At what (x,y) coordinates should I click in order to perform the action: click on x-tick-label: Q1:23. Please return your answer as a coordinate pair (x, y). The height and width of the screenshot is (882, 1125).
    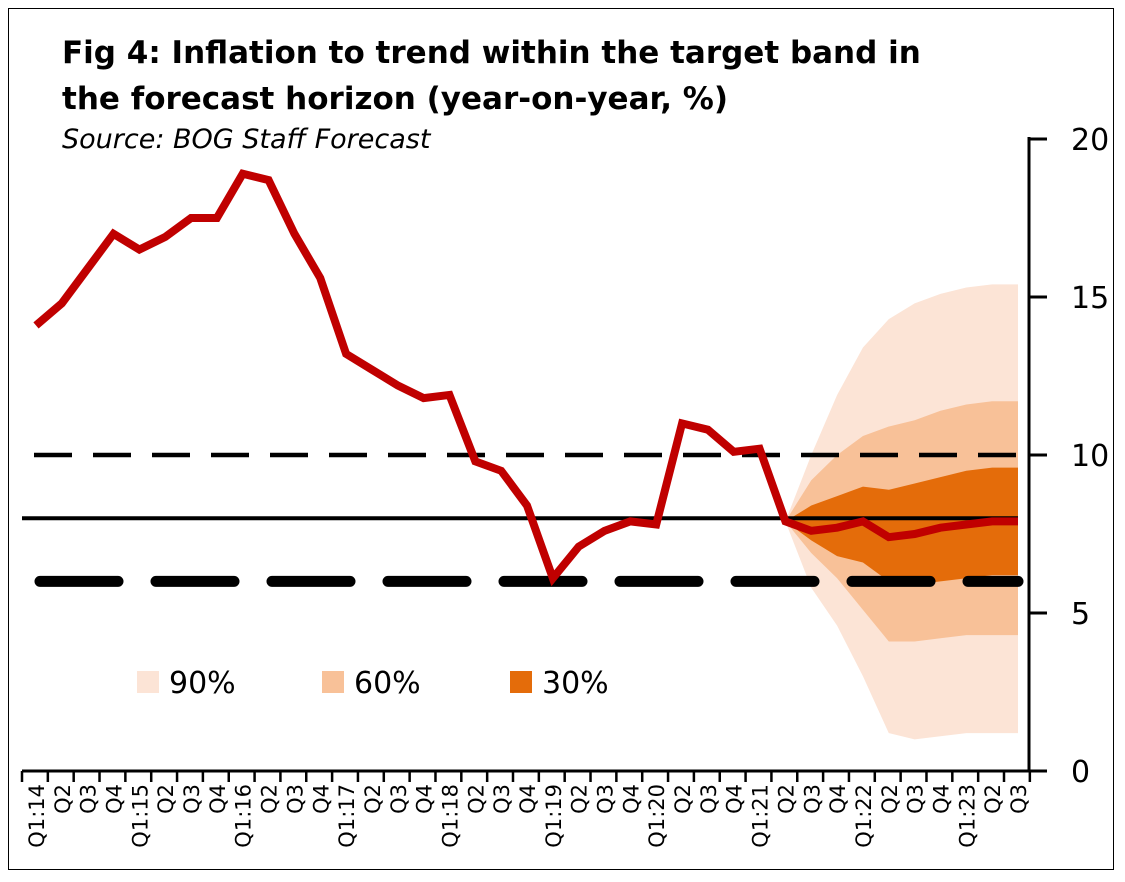
    Looking at the image, I should click on (967, 816).